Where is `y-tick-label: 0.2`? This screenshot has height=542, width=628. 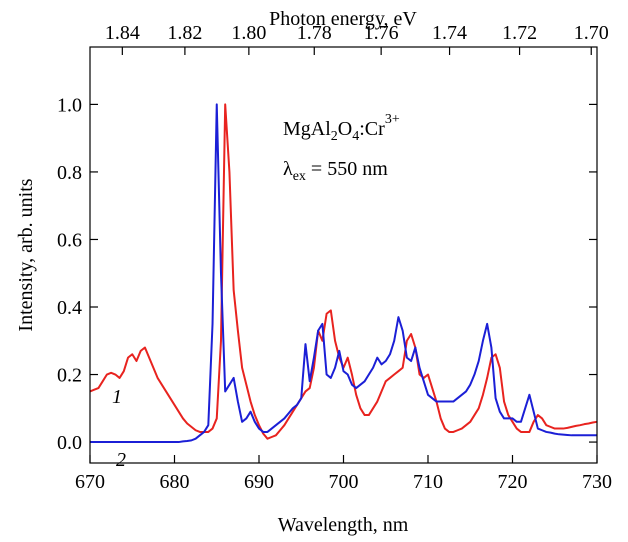 y-tick-label: 0.2 is located at coordinates (69, 376).